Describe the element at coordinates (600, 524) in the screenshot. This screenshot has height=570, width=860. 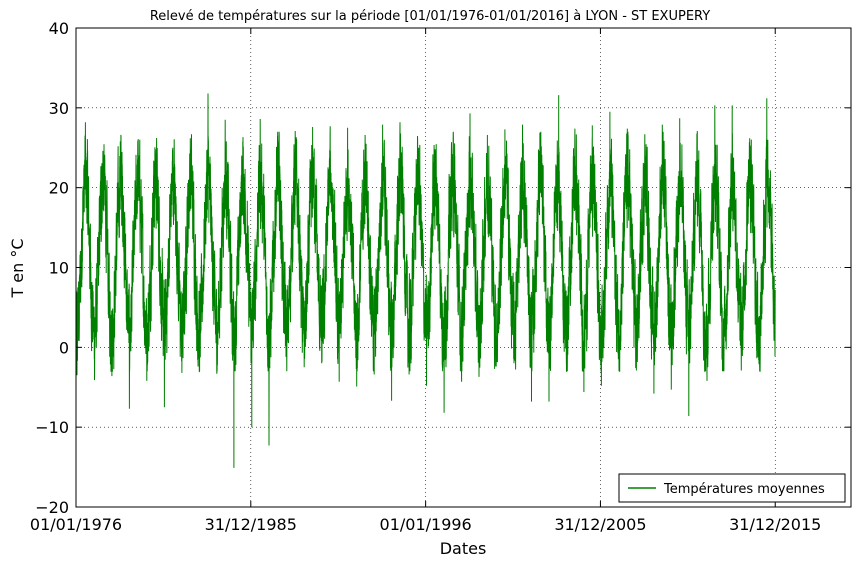
I see `x-tick-label: 31/12/2005` at that location.